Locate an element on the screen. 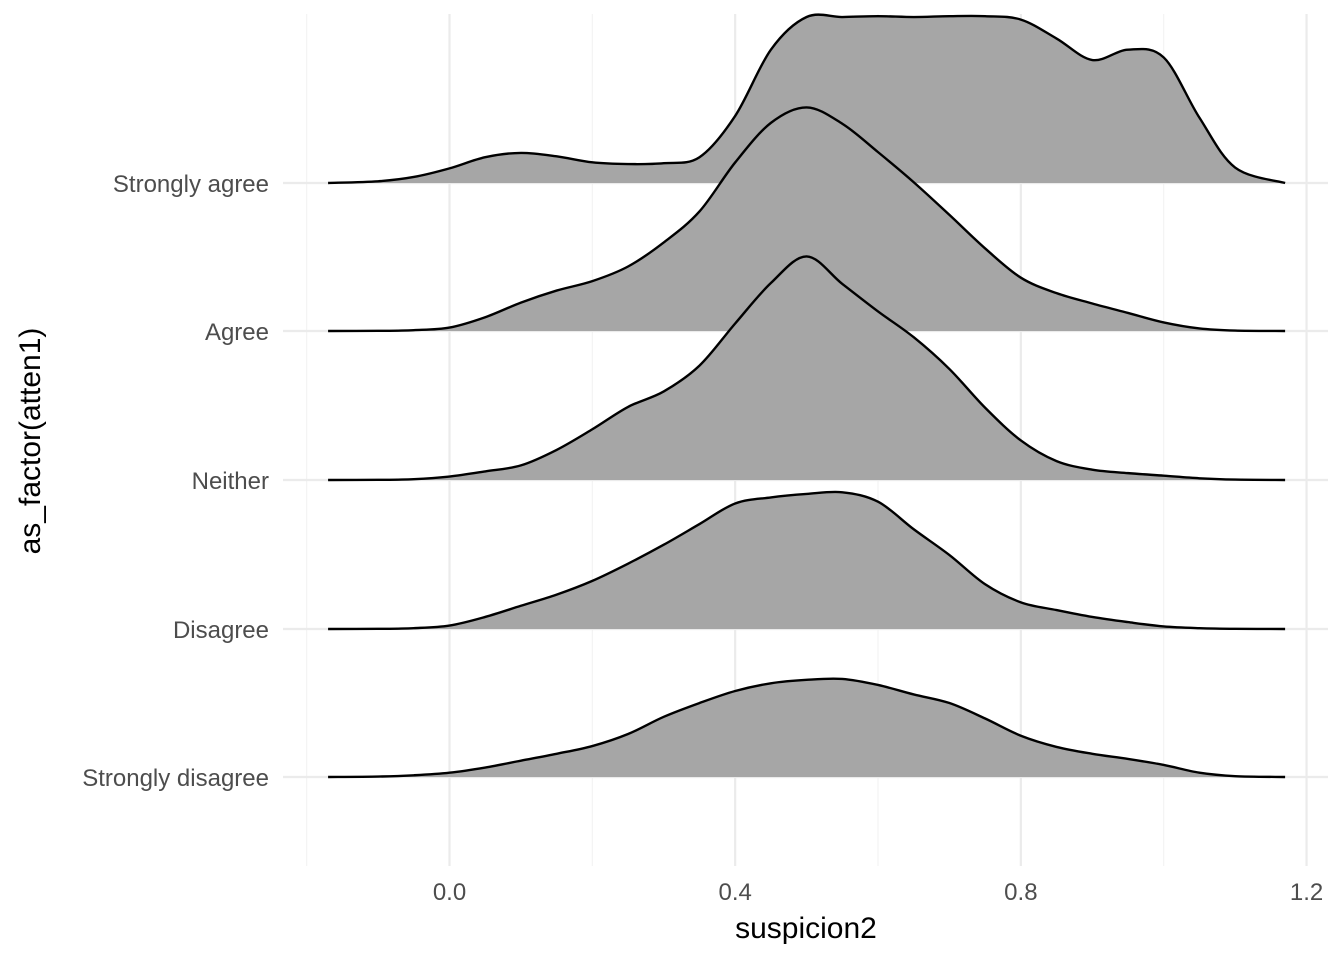 The height and width of the screenshot is (960, 1344). x-tick-label: 1.2 is located at coordinates (1306, 892).